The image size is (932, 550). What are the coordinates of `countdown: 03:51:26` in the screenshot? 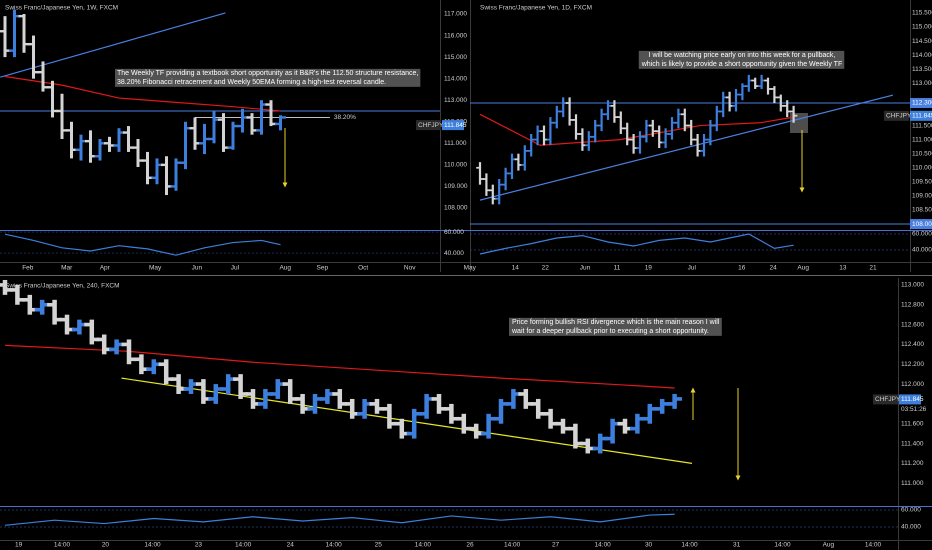 It's located at (914, 409).